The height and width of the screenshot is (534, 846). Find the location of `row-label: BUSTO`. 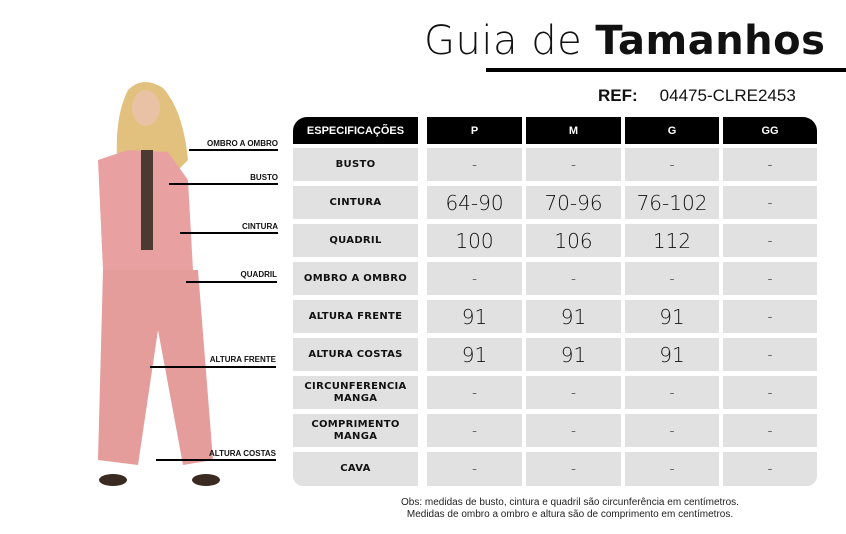

row-label: BUSTO is located at coordinates (355, 164).